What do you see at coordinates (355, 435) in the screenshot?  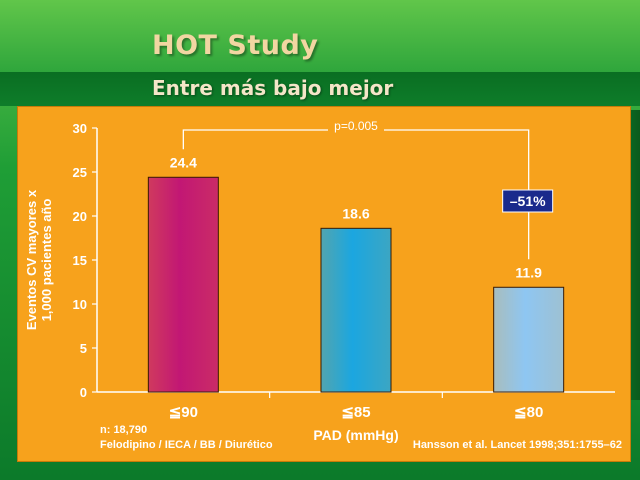 I see `x-axis-title: PAD (mmHg)` at bounding box center [355, 435].